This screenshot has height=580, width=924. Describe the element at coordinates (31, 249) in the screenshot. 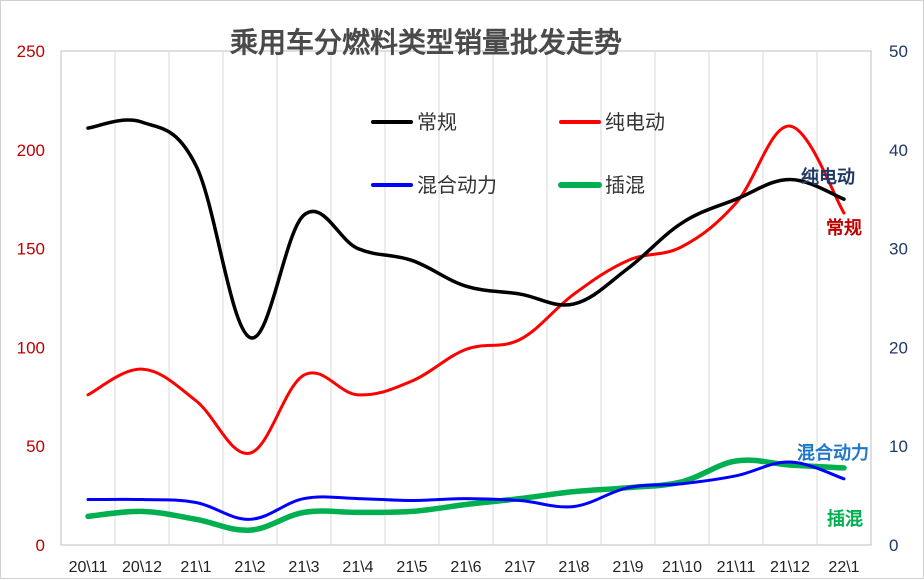

I see `left-axis-tick-label: 150` at that location.